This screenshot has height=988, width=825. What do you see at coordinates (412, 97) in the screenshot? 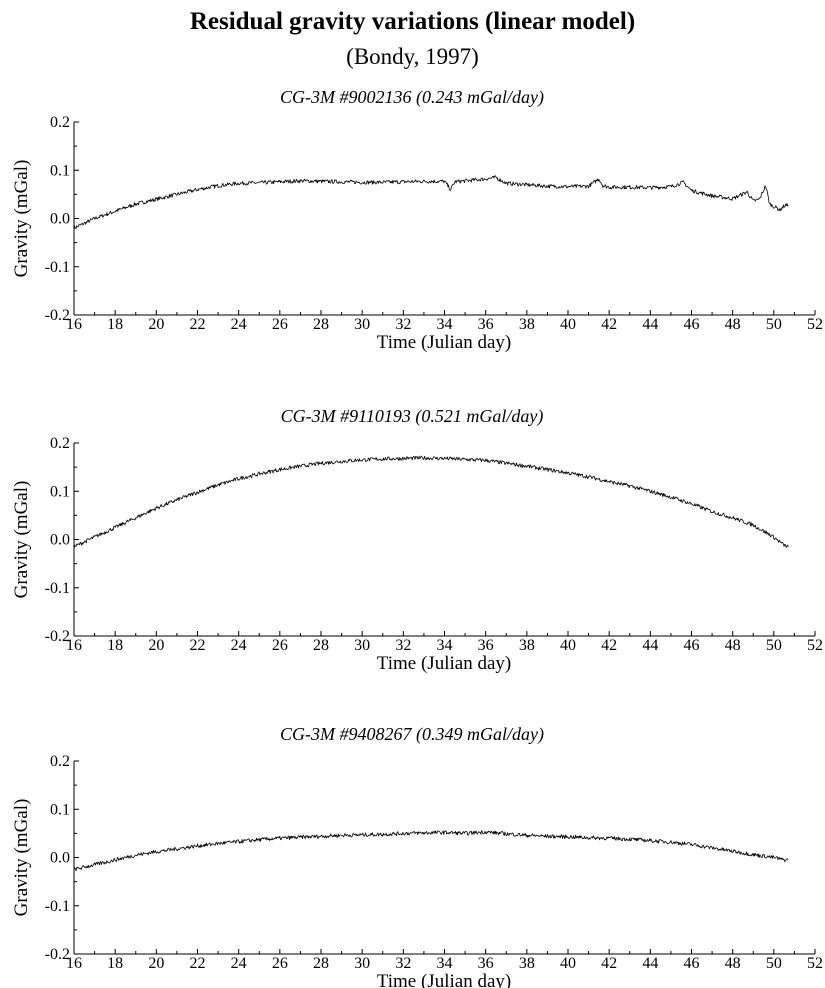
I see `chart-title: CG-3M #9002136 (0.243 mGal/day)` at bounding box center [412, 97].